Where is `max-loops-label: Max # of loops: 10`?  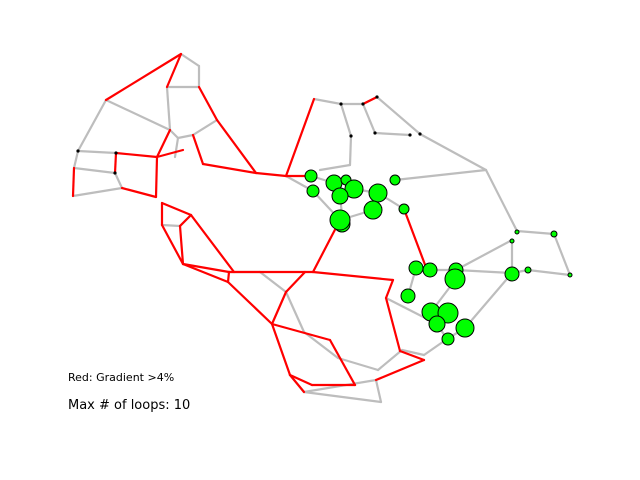
max-loops-label: Max # of loops: 10 is located at coordinates (129, 405).